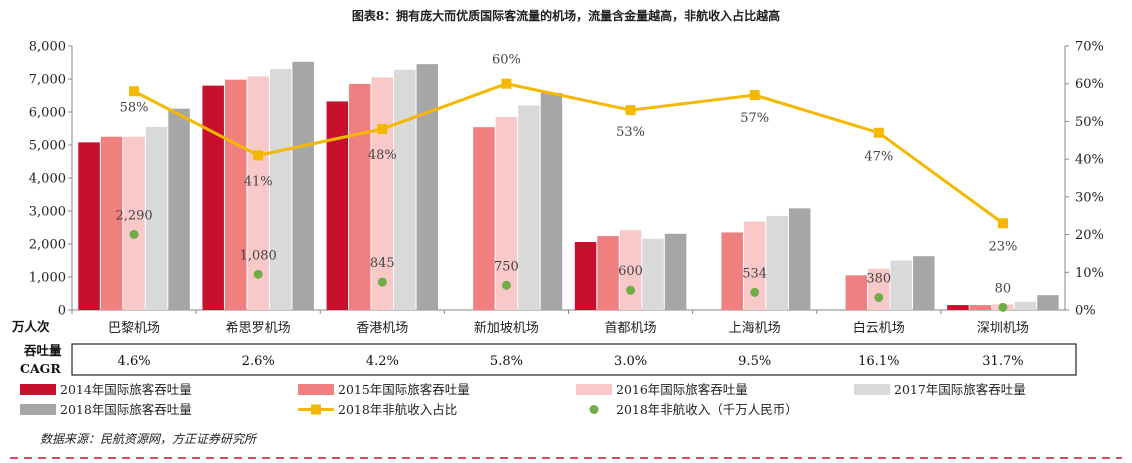  What do you see at coordinates (754, 118) in the screenshot?
I see `line-data-label: 57%` at bounding box center [754, 118].